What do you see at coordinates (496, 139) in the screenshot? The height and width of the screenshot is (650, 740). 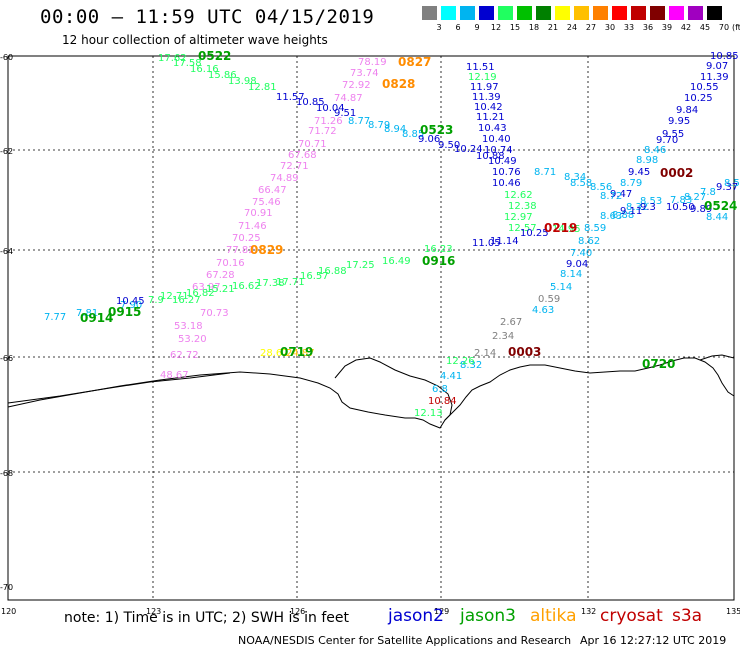 I see `swh-value: 10.40` at bounding box center [496, 139].